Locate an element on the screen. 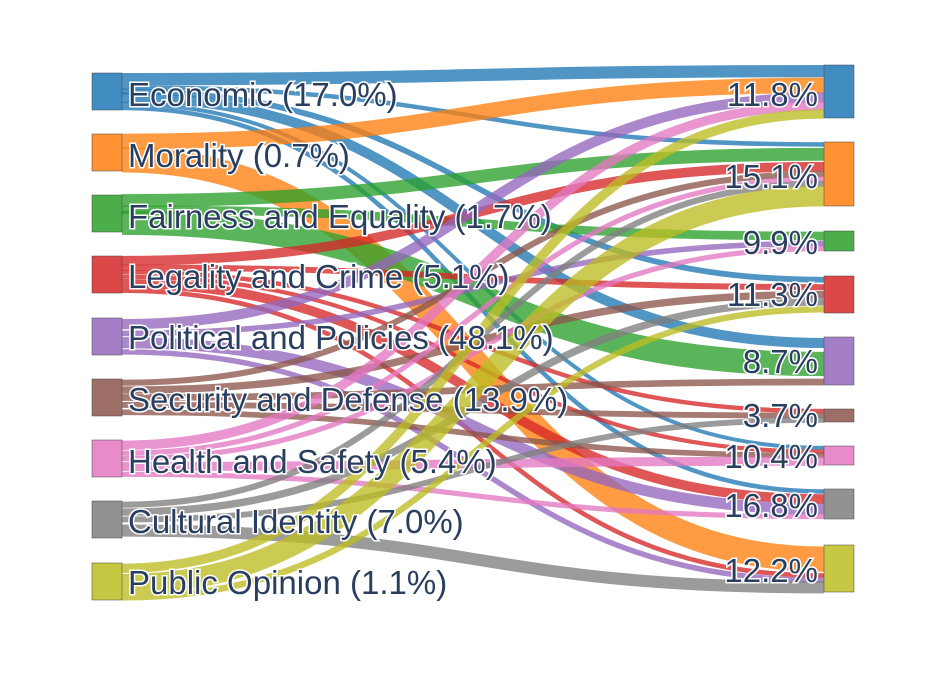 This screenshot has width=947, height=677. source-node-label-4: Political and Policies (48.1%) is located at coordinates (341, 337).